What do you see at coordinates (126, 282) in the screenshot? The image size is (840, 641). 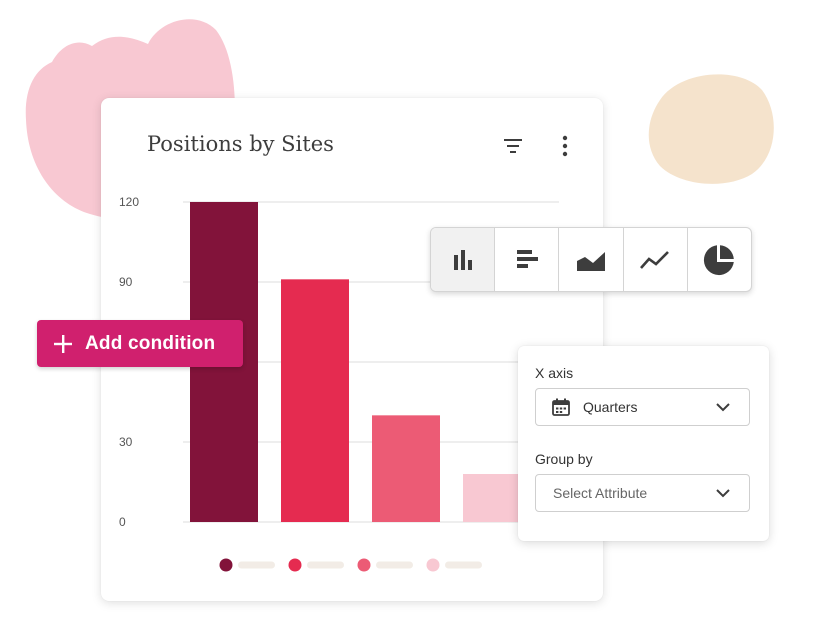 I see `y-tick-label: 90` at bounding box center [126, 282].